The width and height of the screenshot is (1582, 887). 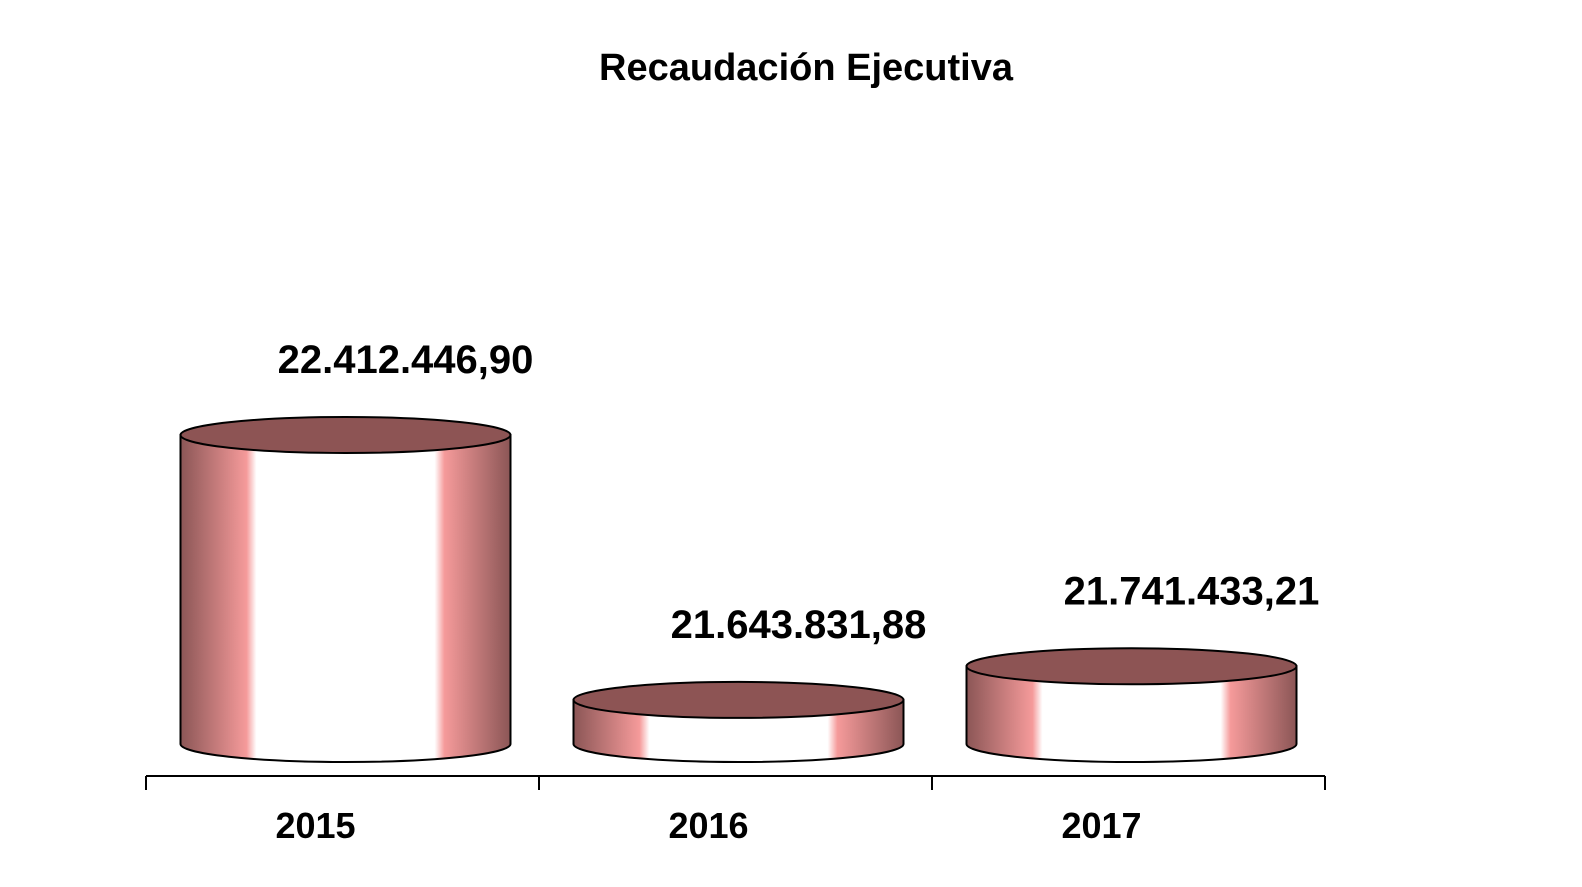 I want to click on x-tick-label: 2017, so click(x=1101, y=825).